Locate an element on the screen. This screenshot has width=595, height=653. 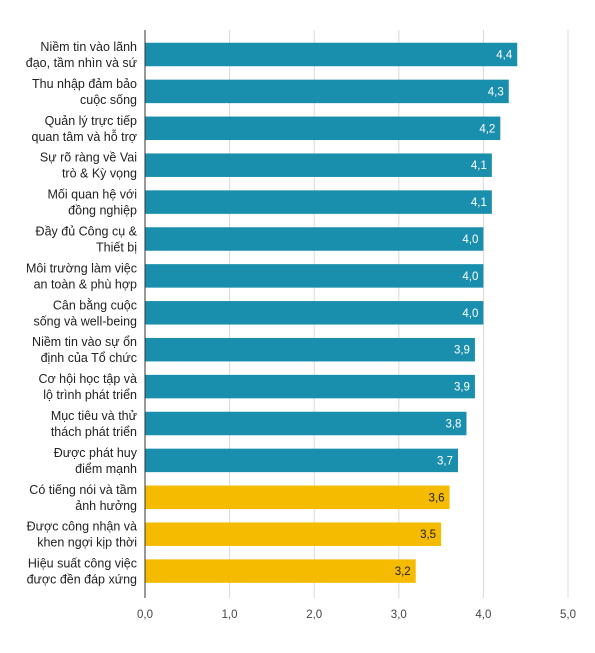
category-label-line: sống và well-being is located at coordinates (85, 321).